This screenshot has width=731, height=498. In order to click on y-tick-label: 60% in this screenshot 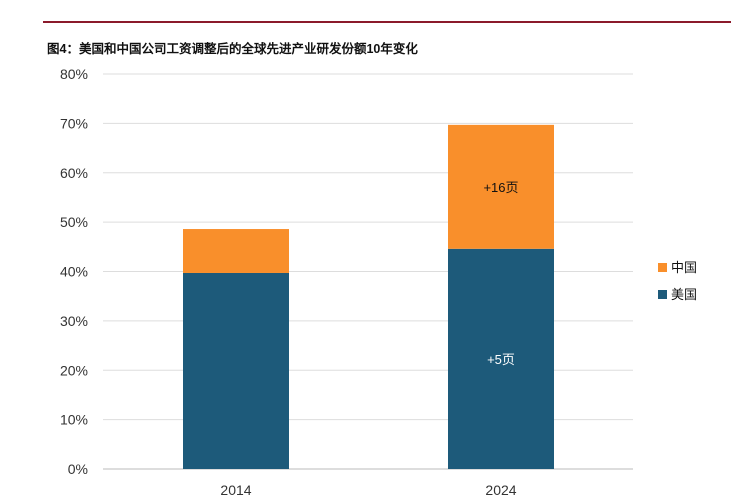, I will do `click(74, 173)`.